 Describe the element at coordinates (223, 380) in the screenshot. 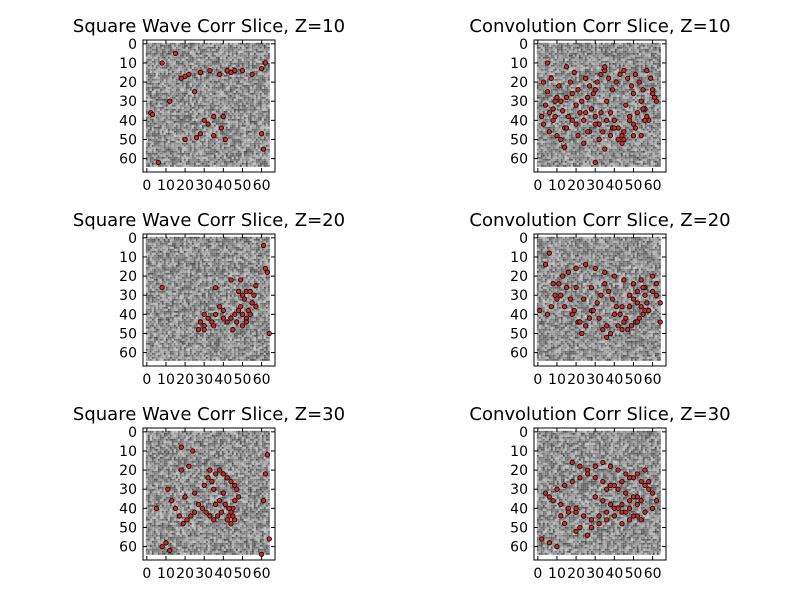

I see `x-tick-label: 40` at that location.